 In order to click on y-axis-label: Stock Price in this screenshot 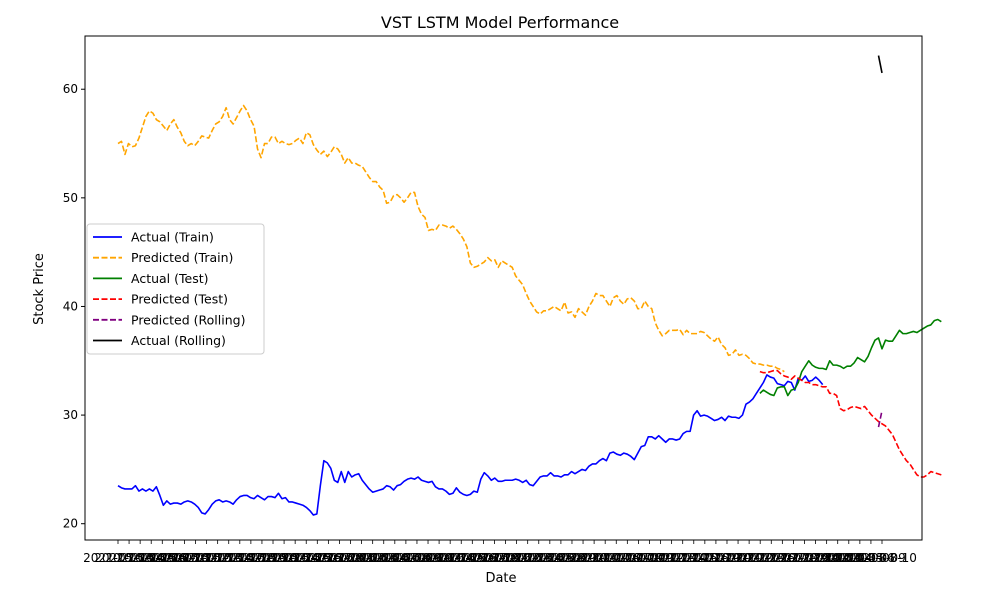, I will do `click(39, 289)`.